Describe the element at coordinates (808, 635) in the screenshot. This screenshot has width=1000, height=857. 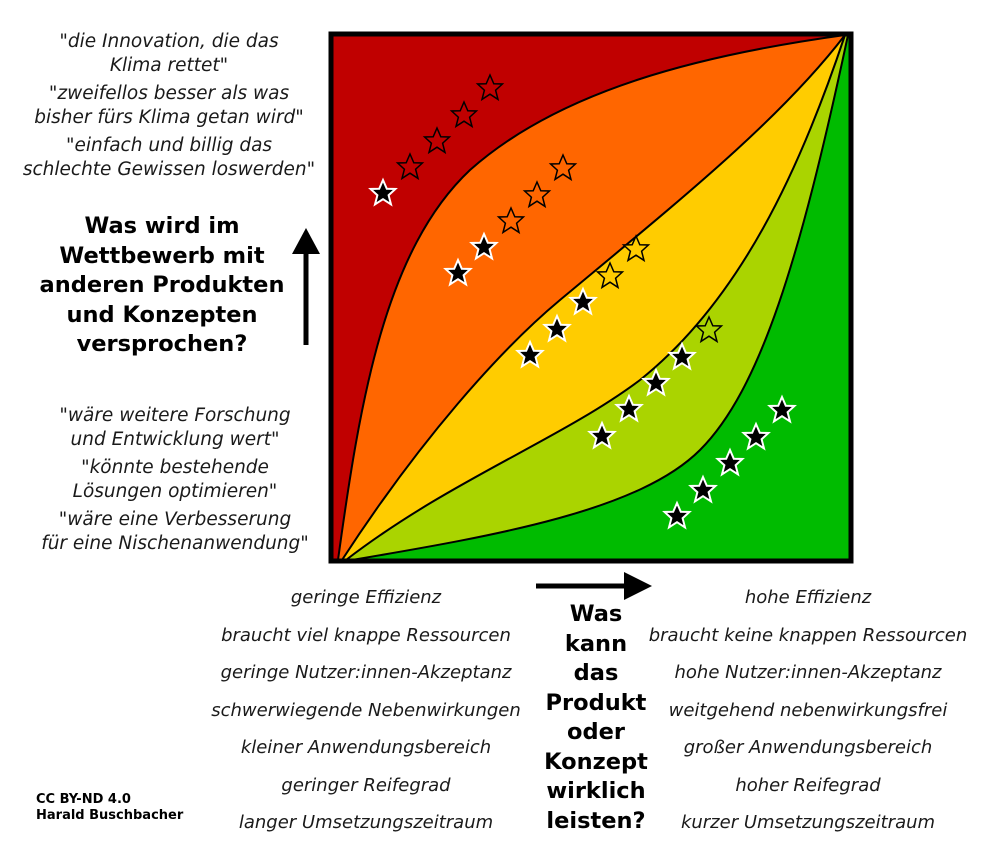
I see `criterion-high: braucht keine knappen Ressourcen` at that location.